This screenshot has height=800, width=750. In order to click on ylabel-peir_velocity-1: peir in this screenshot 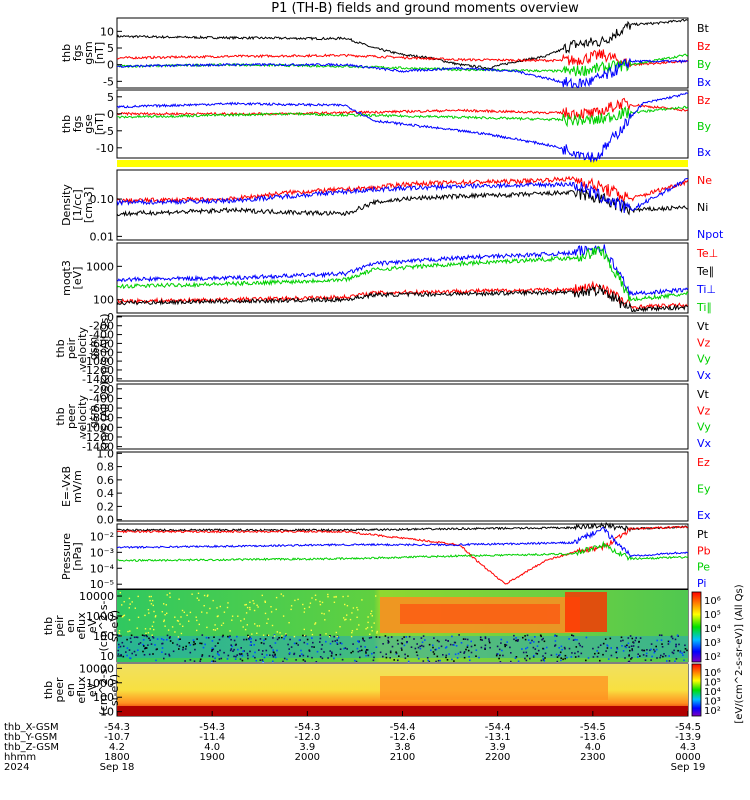, I will do `click(71, 348)`.